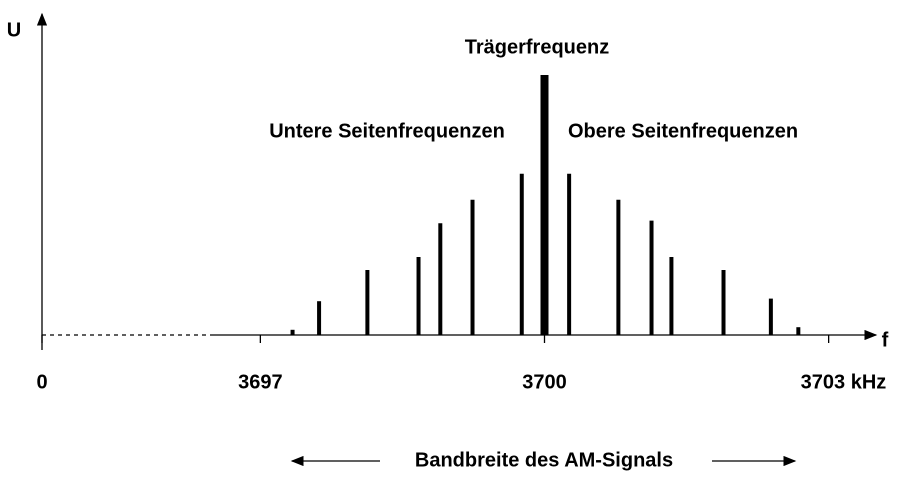 This screenshot has width=908, height=481. I want to click on y-axis-label: U, so click(14, 30).